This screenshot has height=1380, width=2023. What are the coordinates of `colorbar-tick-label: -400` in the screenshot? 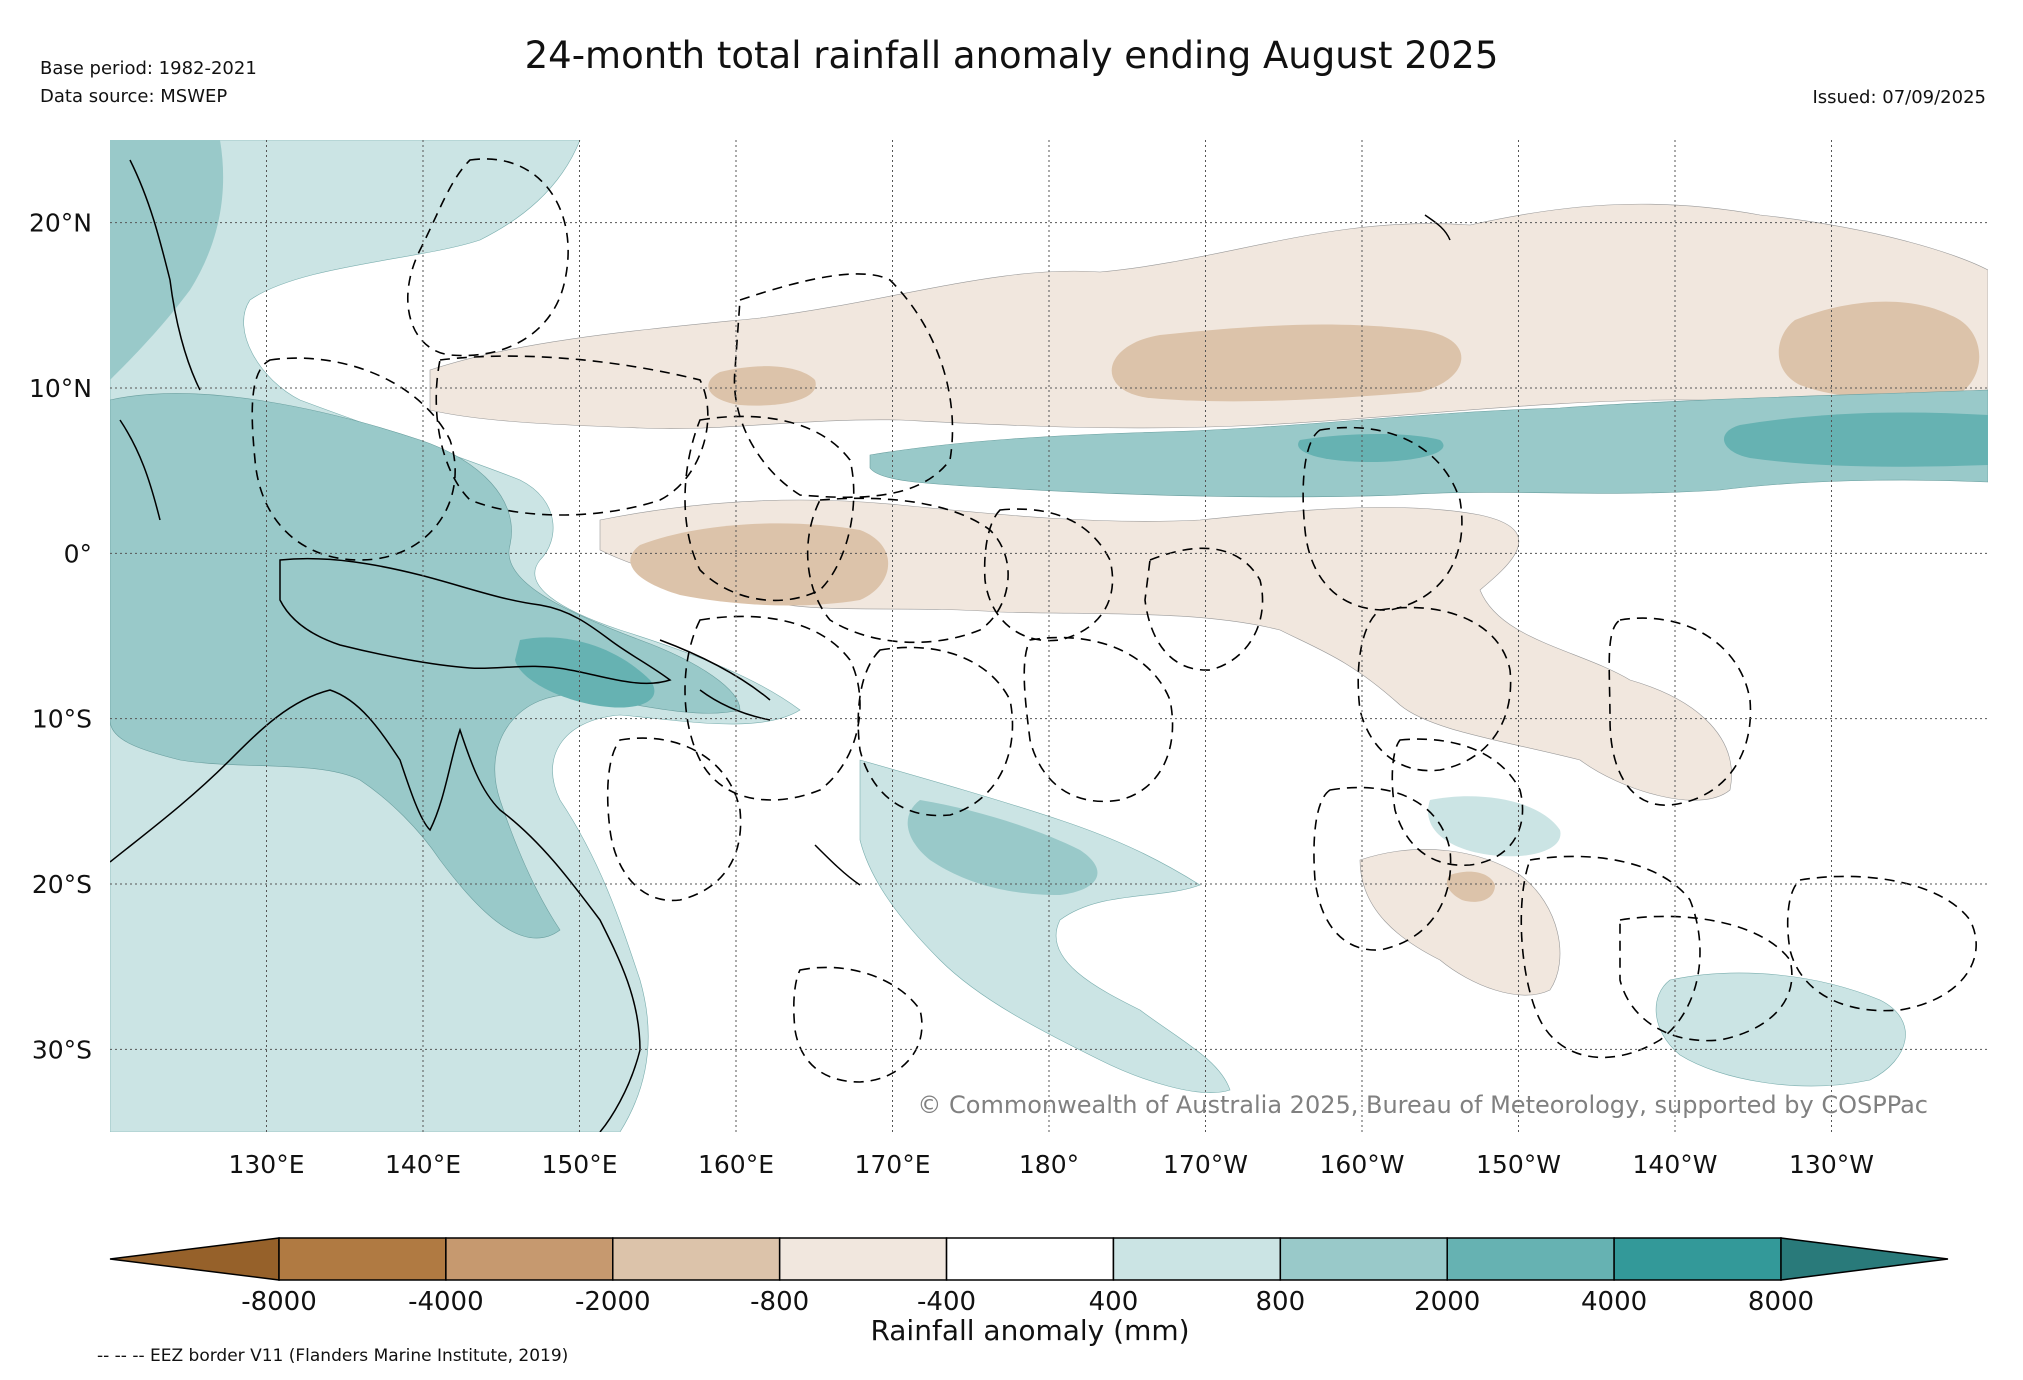 It's located at (946, 1302).